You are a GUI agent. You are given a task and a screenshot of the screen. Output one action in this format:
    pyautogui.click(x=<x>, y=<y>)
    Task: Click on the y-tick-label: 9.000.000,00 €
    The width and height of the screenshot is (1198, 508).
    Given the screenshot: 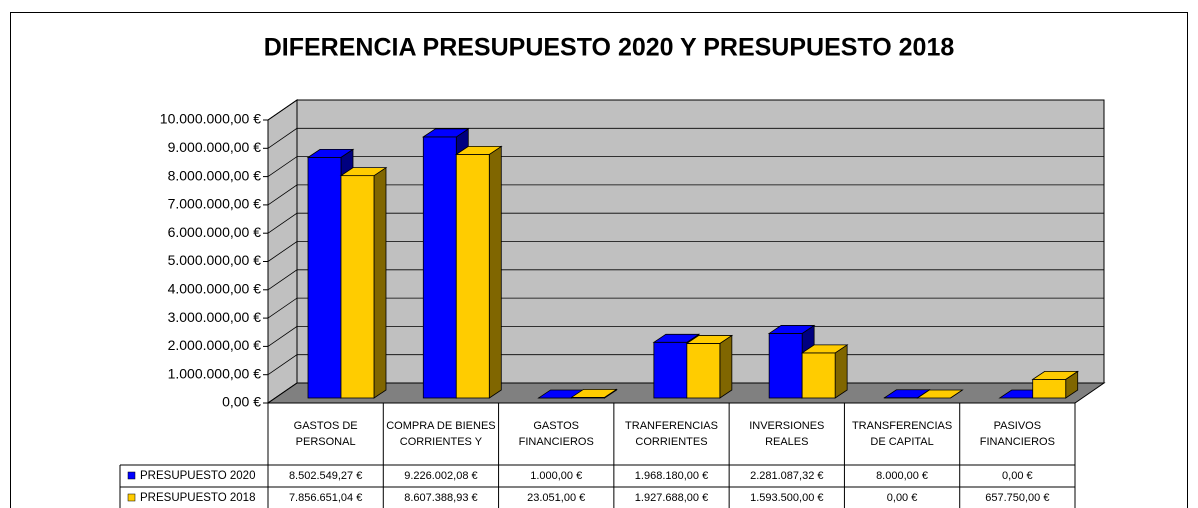 What is the action you would take?
    pyautogui.click(x=215, y=147)
    